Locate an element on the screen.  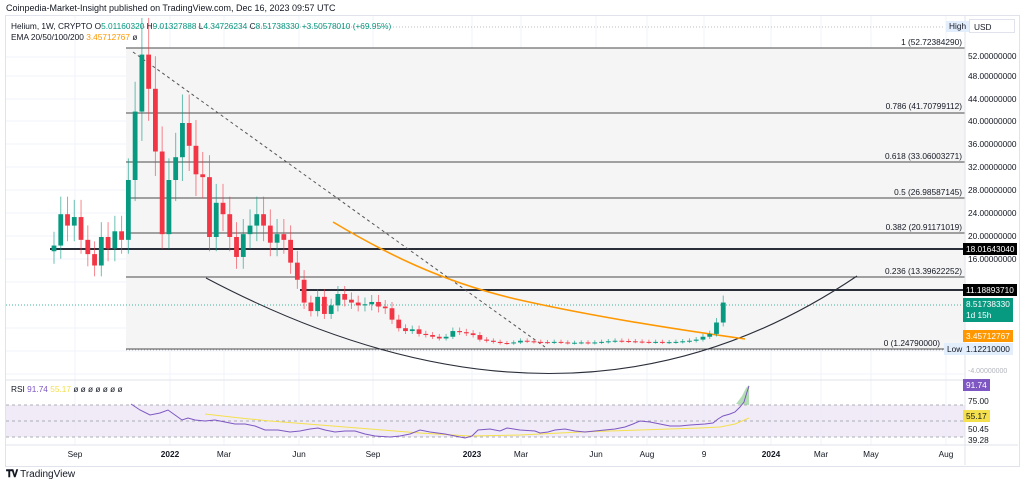
rsi-label: RSI is located at coordinates (18, 389).